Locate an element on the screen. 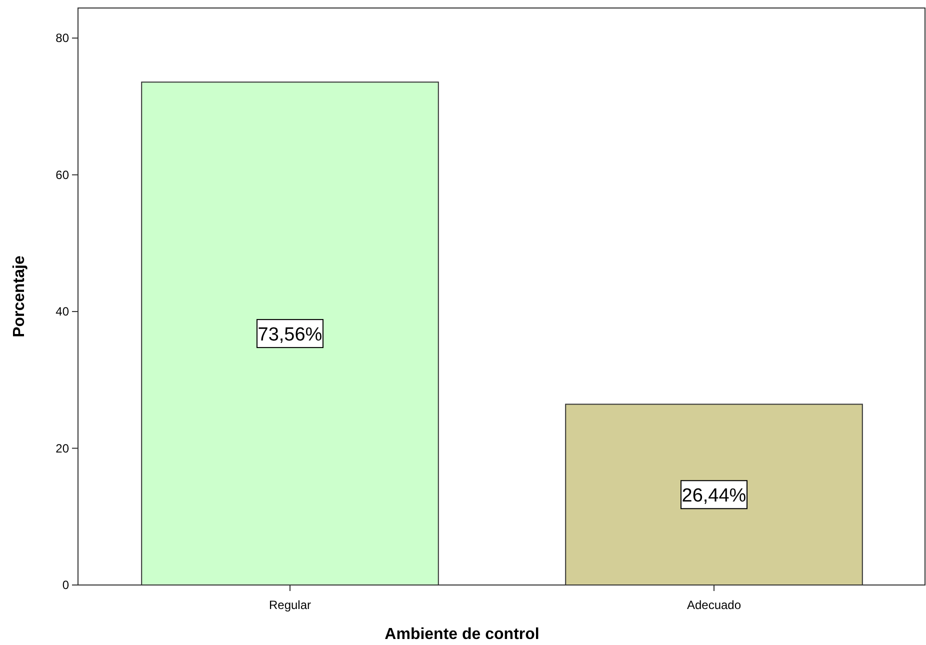 Image resolution: width=926 pixels, height=645 pixels. y-tick-label: 0 is located at coordinates (66, 585).